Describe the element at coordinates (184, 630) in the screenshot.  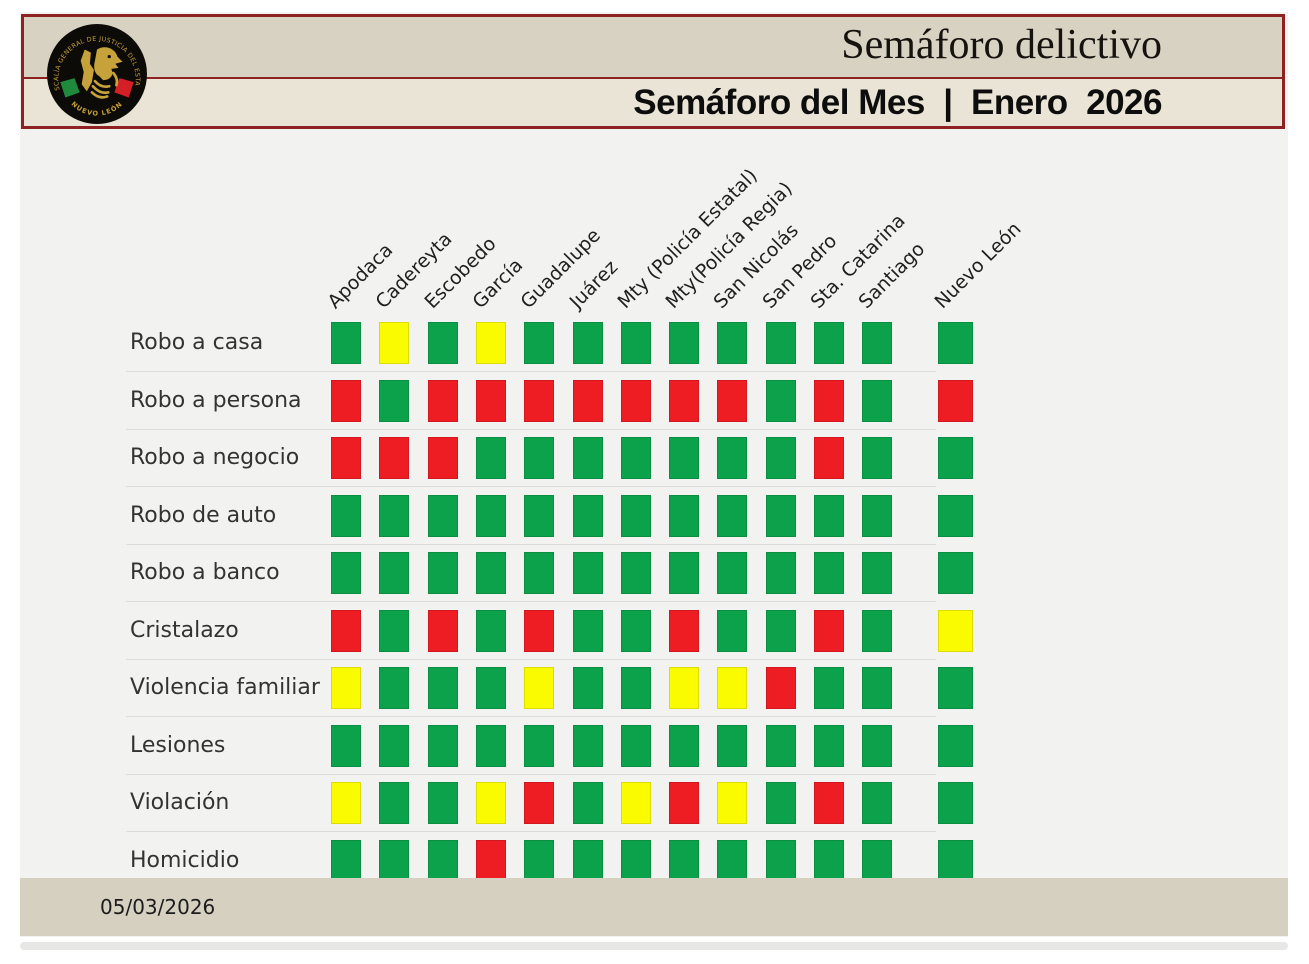
I see `row-label: Cristalazo` at that location.